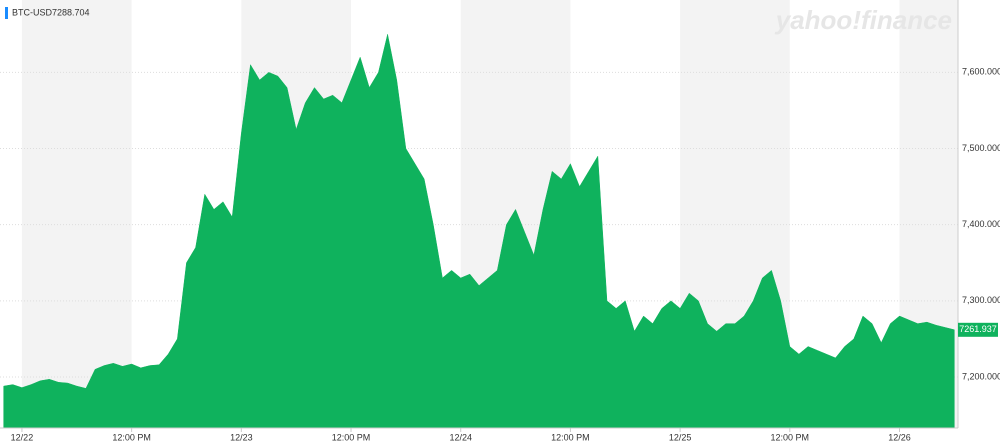  I want to click on time-band, so click(76, 214).